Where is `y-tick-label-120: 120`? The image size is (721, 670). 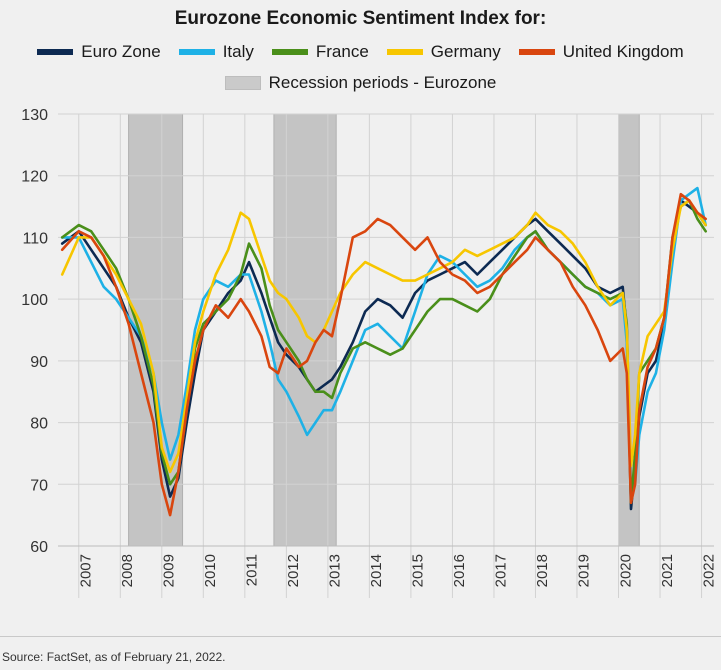
y-tick-label-120: 120 is located at coordinates (34, 177).